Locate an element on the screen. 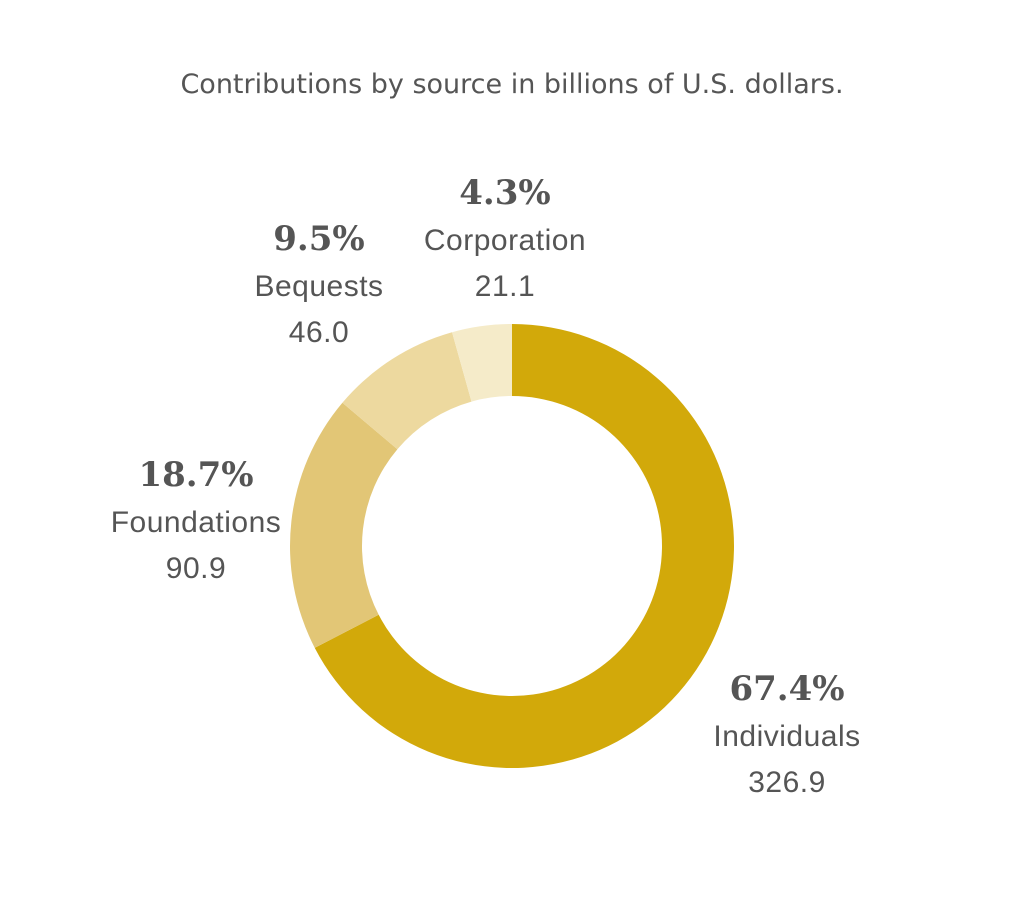 The height and width of the screenshot is (904, 1028). category-label: Corporation is located at coordinates (505, 240).